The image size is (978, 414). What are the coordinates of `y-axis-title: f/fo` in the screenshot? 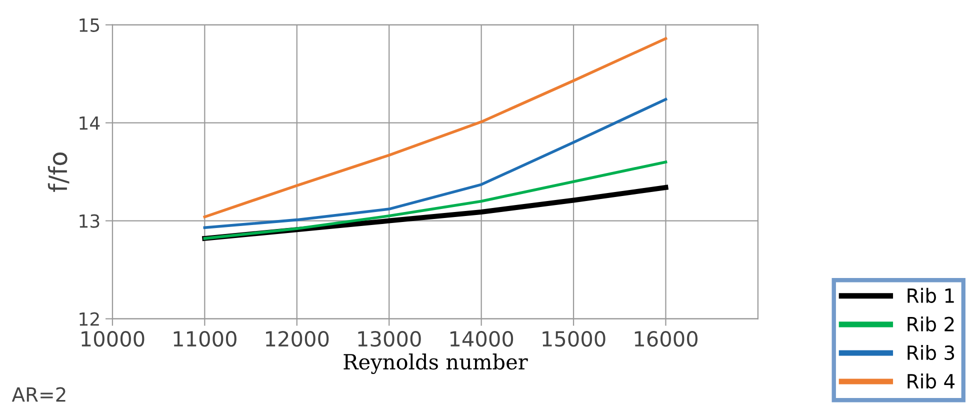 It's located at (59, 172).